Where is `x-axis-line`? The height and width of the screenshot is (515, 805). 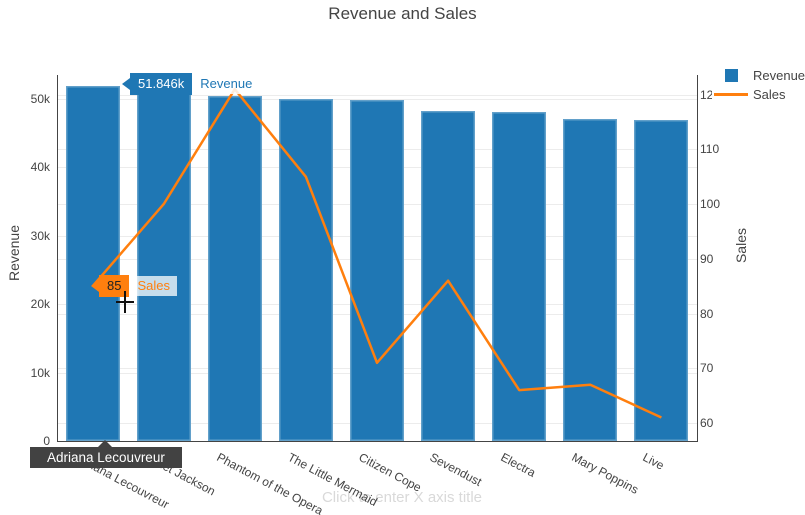
x-axis-line is located at coordinates (377, 441).